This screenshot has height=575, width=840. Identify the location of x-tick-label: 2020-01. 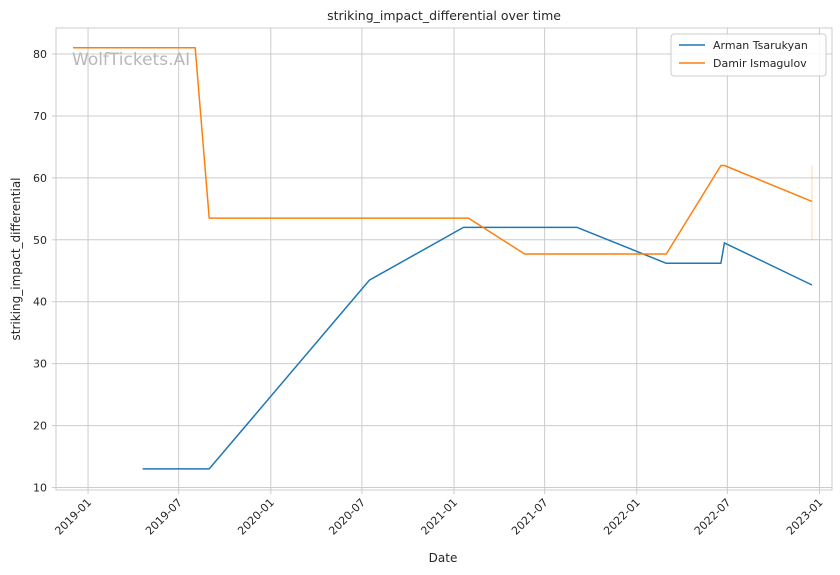
(256, 517).